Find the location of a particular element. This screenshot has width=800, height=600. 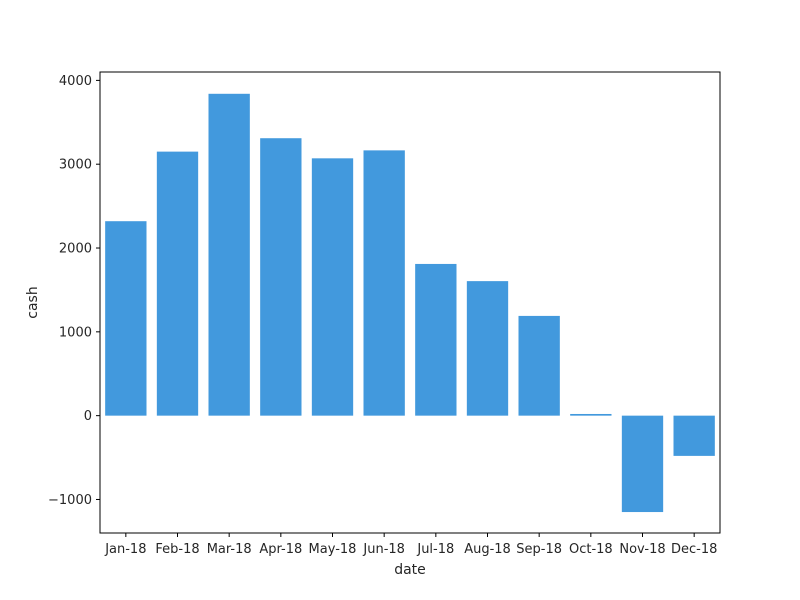

y-tick-label: 0 is located at coordinates (88, 416).